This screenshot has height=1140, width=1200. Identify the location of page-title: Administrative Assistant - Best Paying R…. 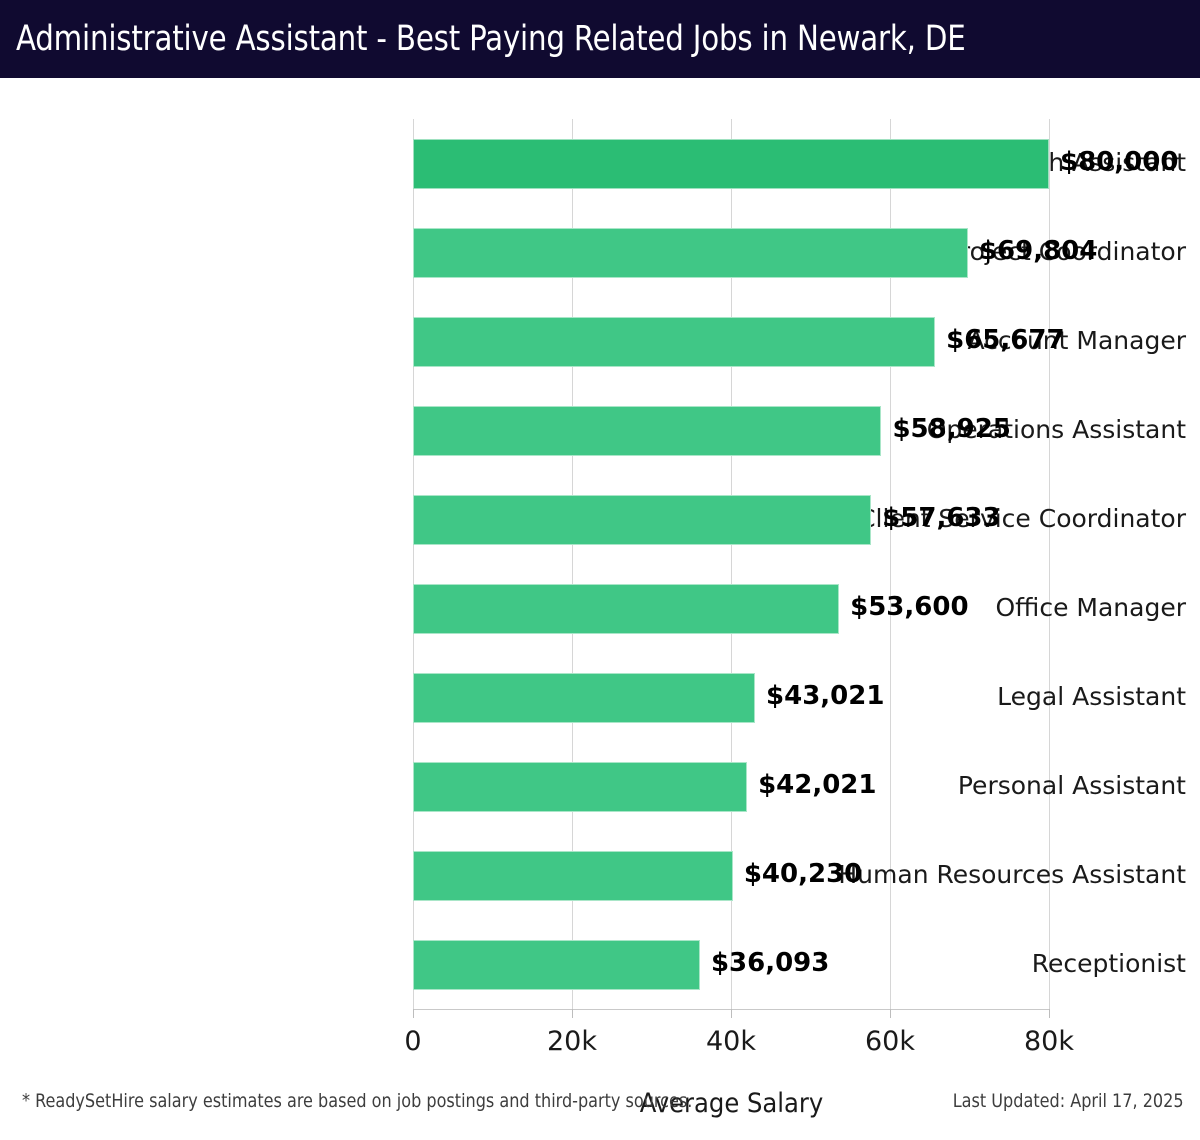
(491, 39).